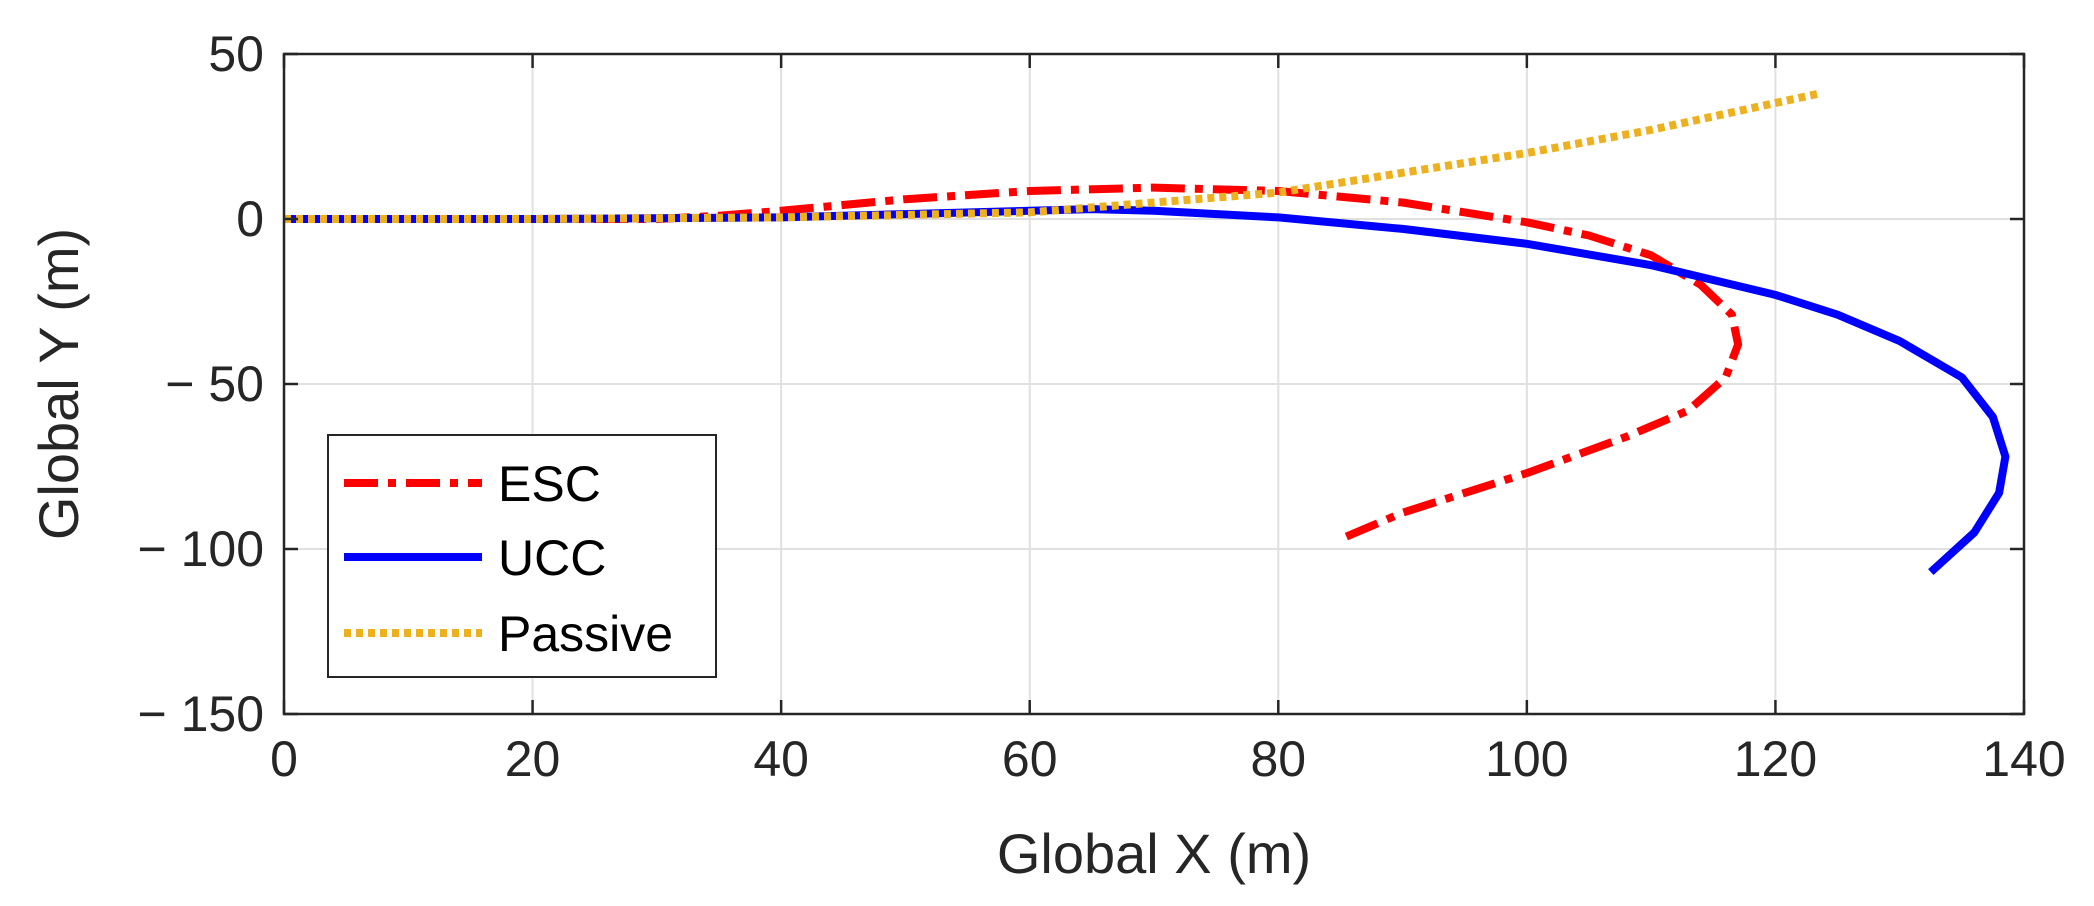  I want to click on y-tick-label: − 50, so click(214, 384).